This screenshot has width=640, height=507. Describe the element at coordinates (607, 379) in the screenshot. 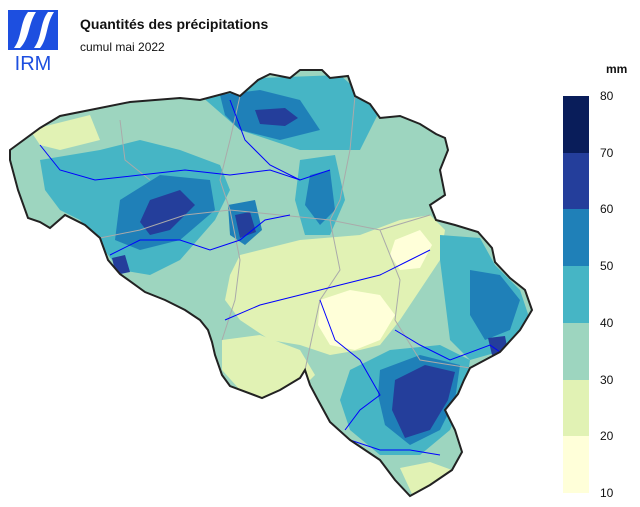

I see `legend-tick-label: 30` at that location.